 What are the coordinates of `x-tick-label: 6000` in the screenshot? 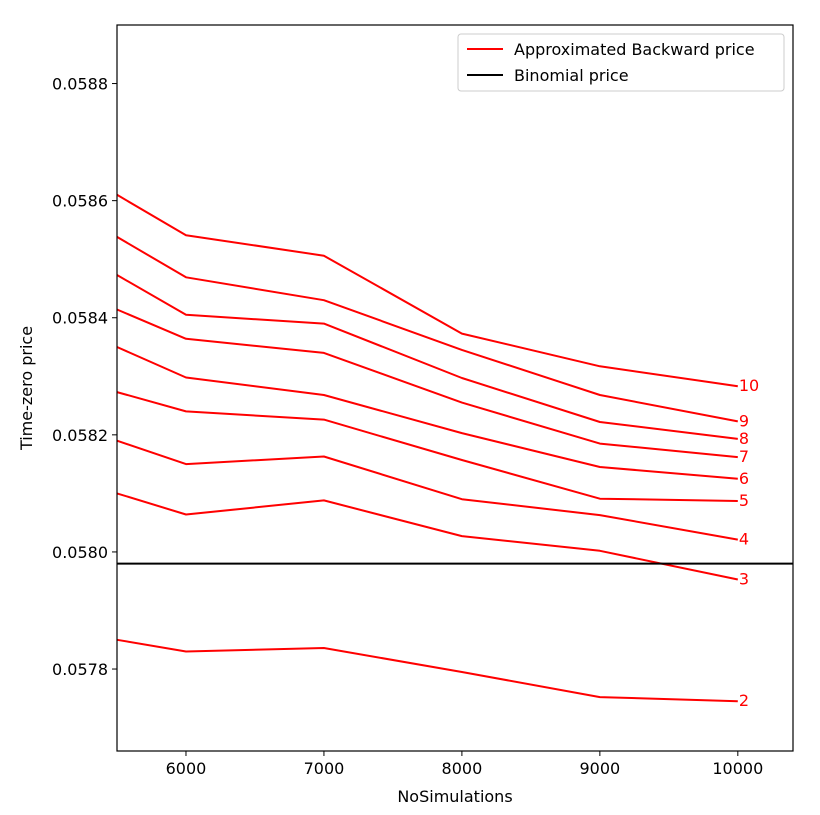 It's located at (186, 768).